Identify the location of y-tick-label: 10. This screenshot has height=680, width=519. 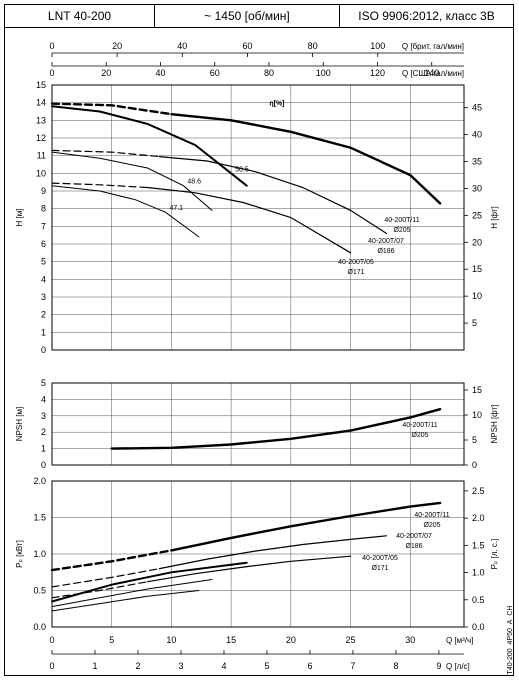
(41, 173).